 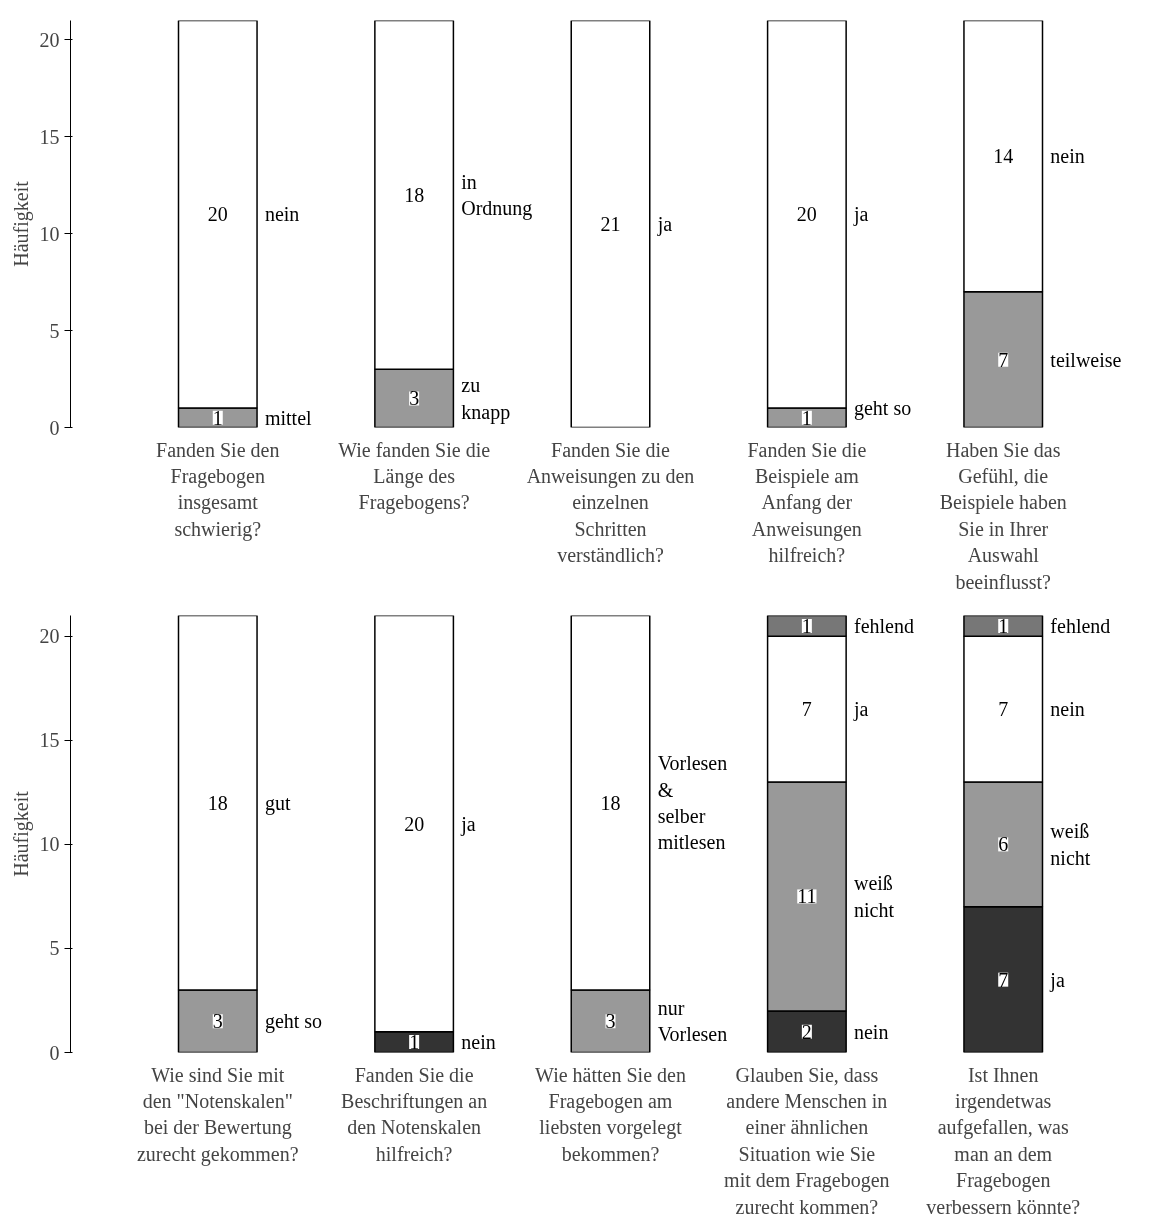 What do you see at coordinates (610, 502) in the screenshot?
I see `x-tick-label: Fanden Sie die Anweisungen zu den einzelnen Schritten verständlich?` at bounding box center [610, 502].